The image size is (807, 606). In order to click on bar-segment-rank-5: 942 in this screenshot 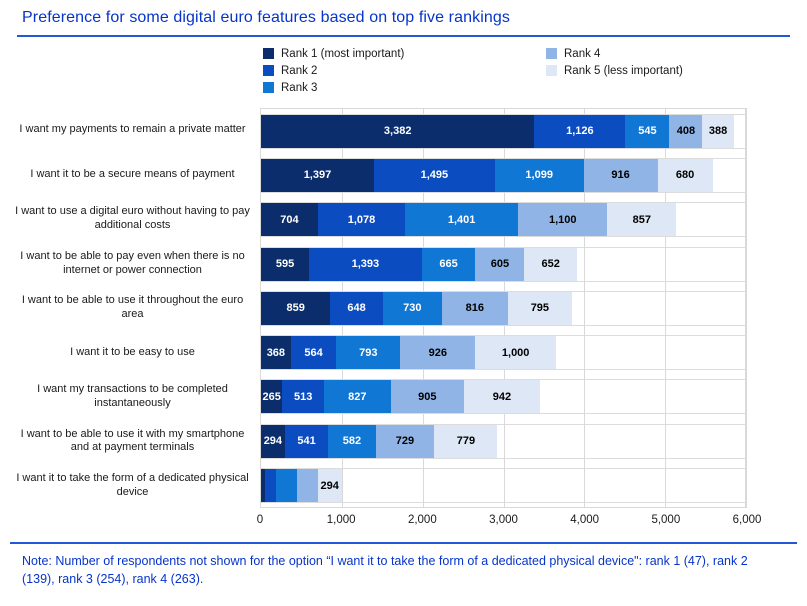, I will do `click(501, 397)`.